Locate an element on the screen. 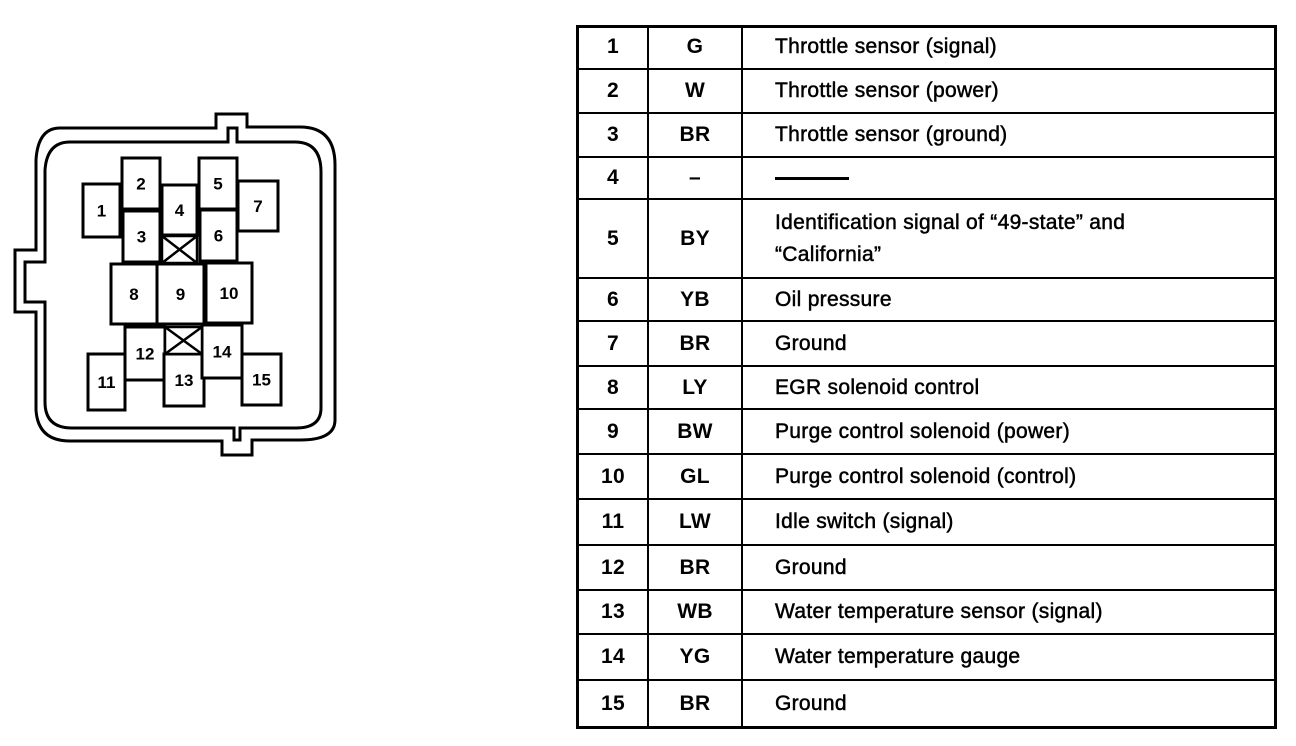 The width and height of the screenshot is (1296, 746). table-row: 7 BR Ground is located at coordinates (926, 344).